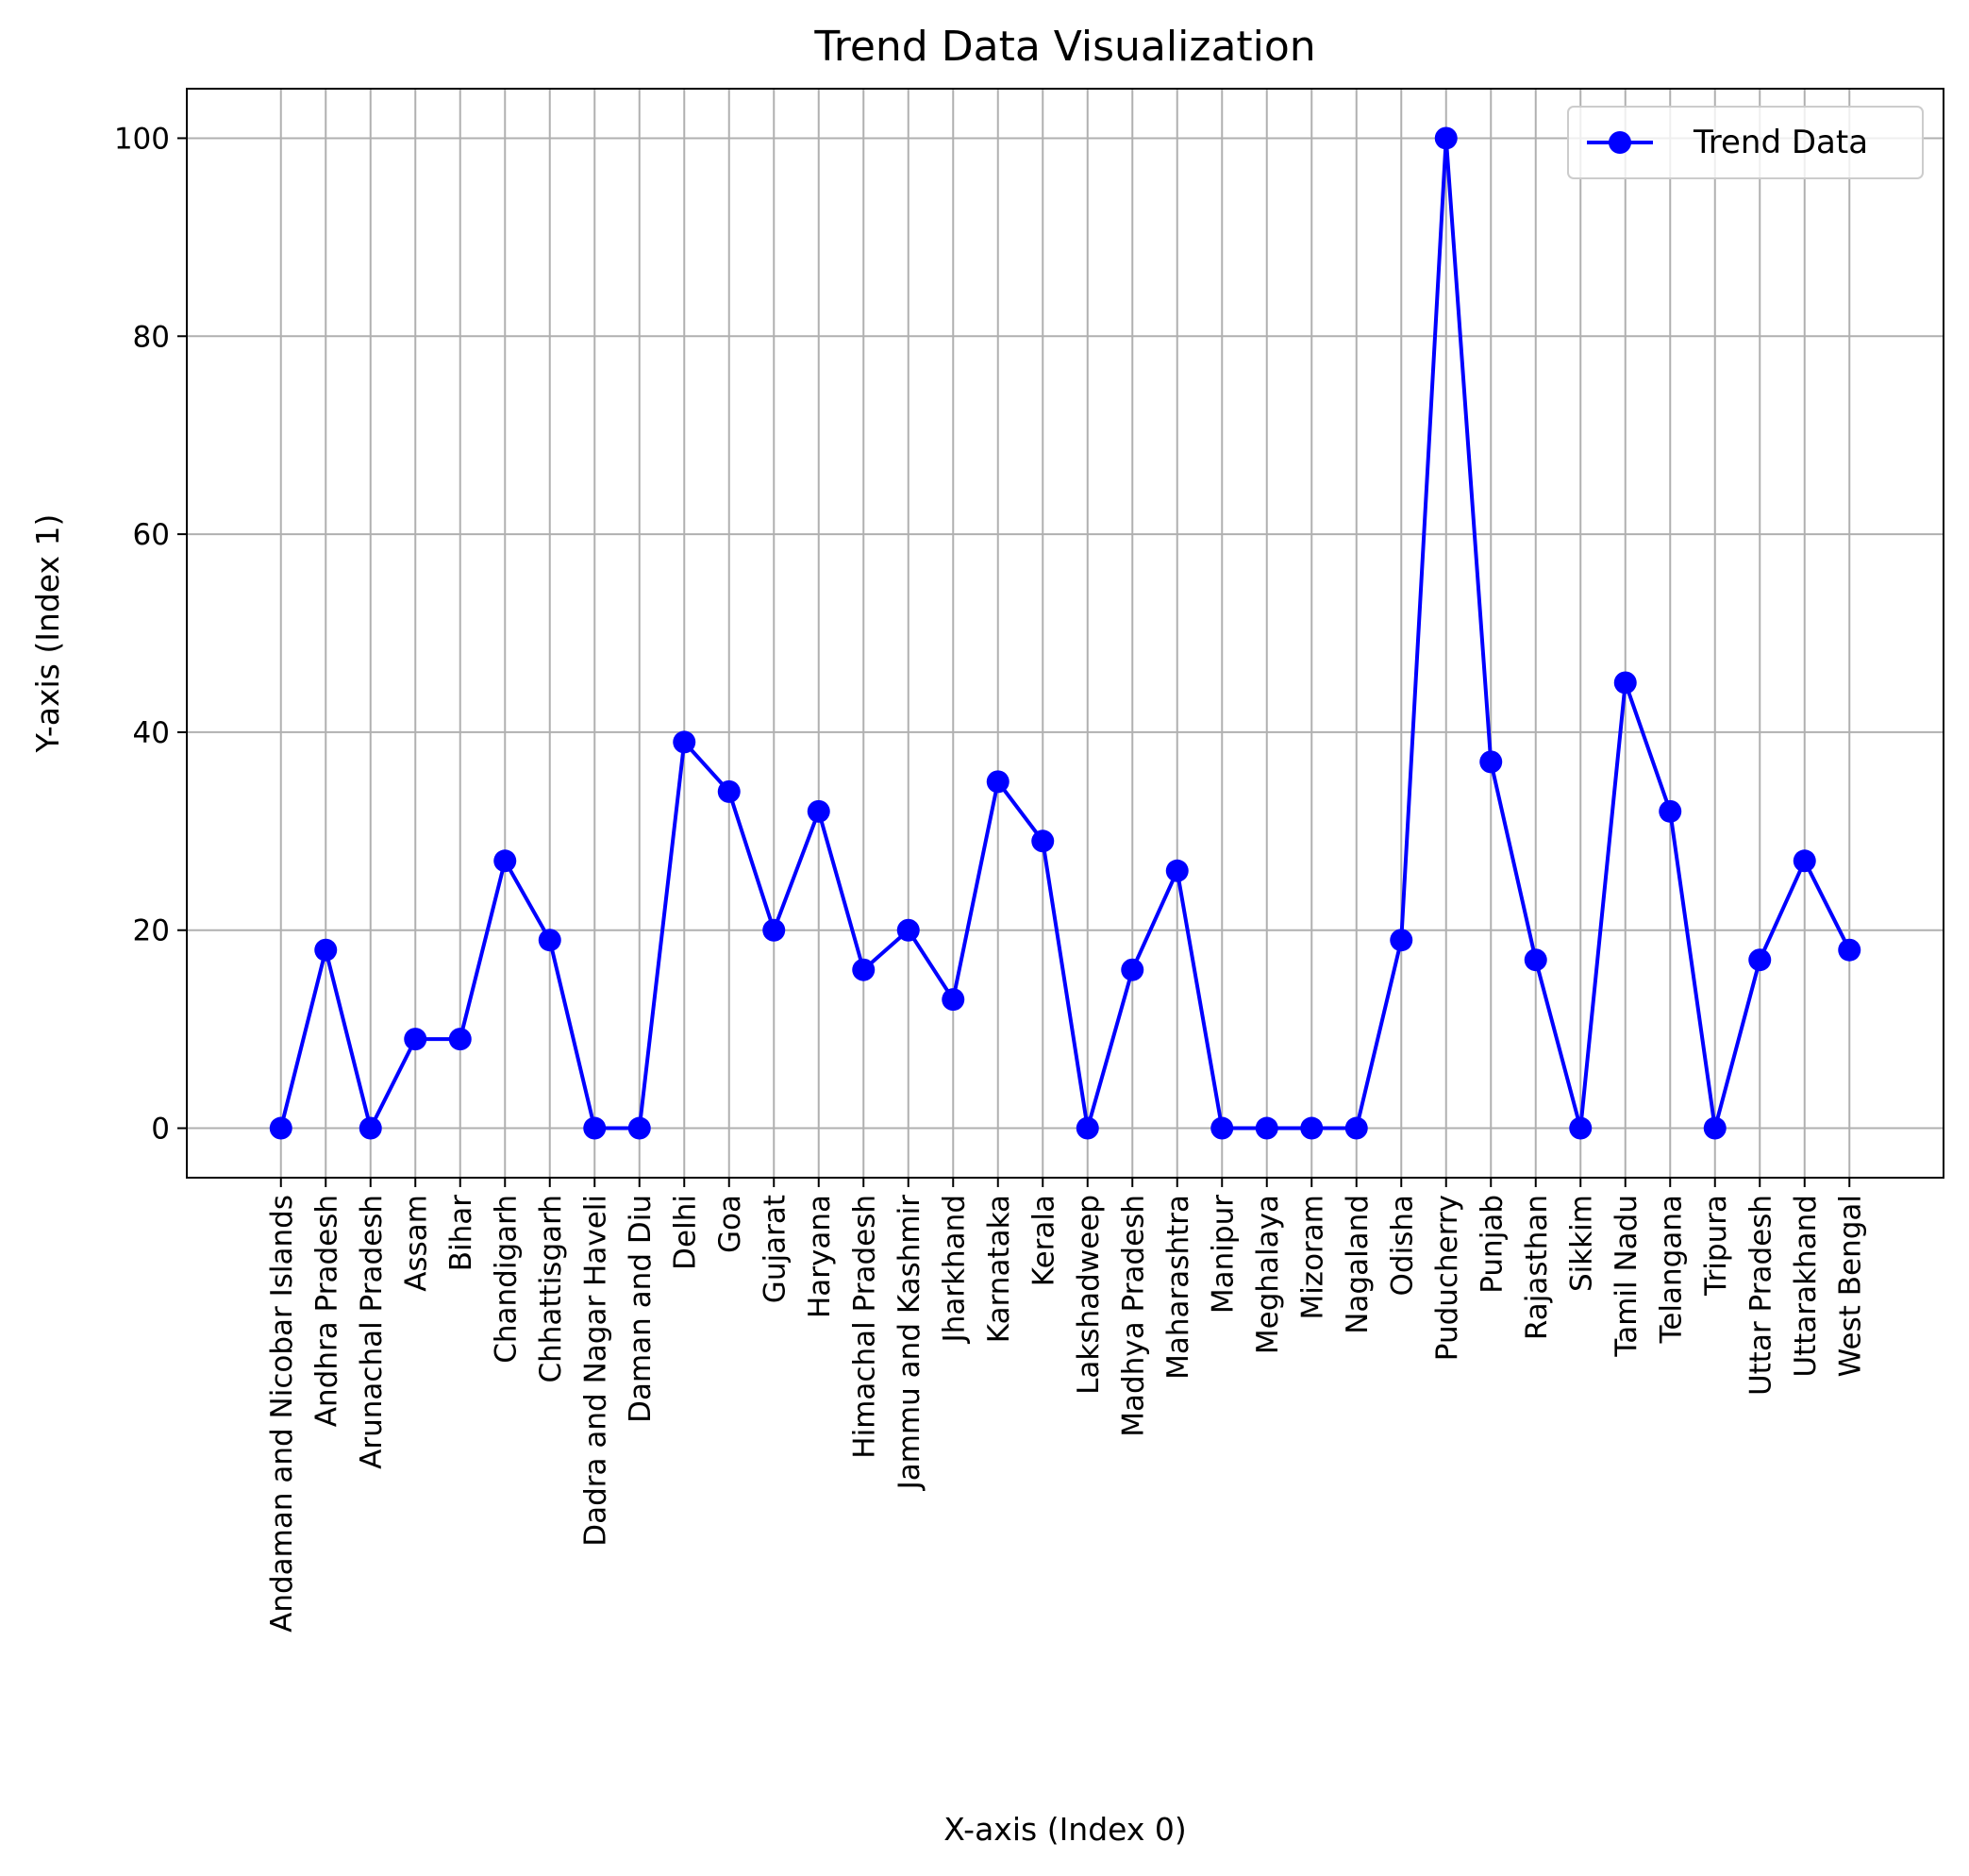 This screenshot has width=1969, height=1876. Describe the element at coordinates (1446, 138) in the screenshot. I see `data-point-puducherry` at that location.